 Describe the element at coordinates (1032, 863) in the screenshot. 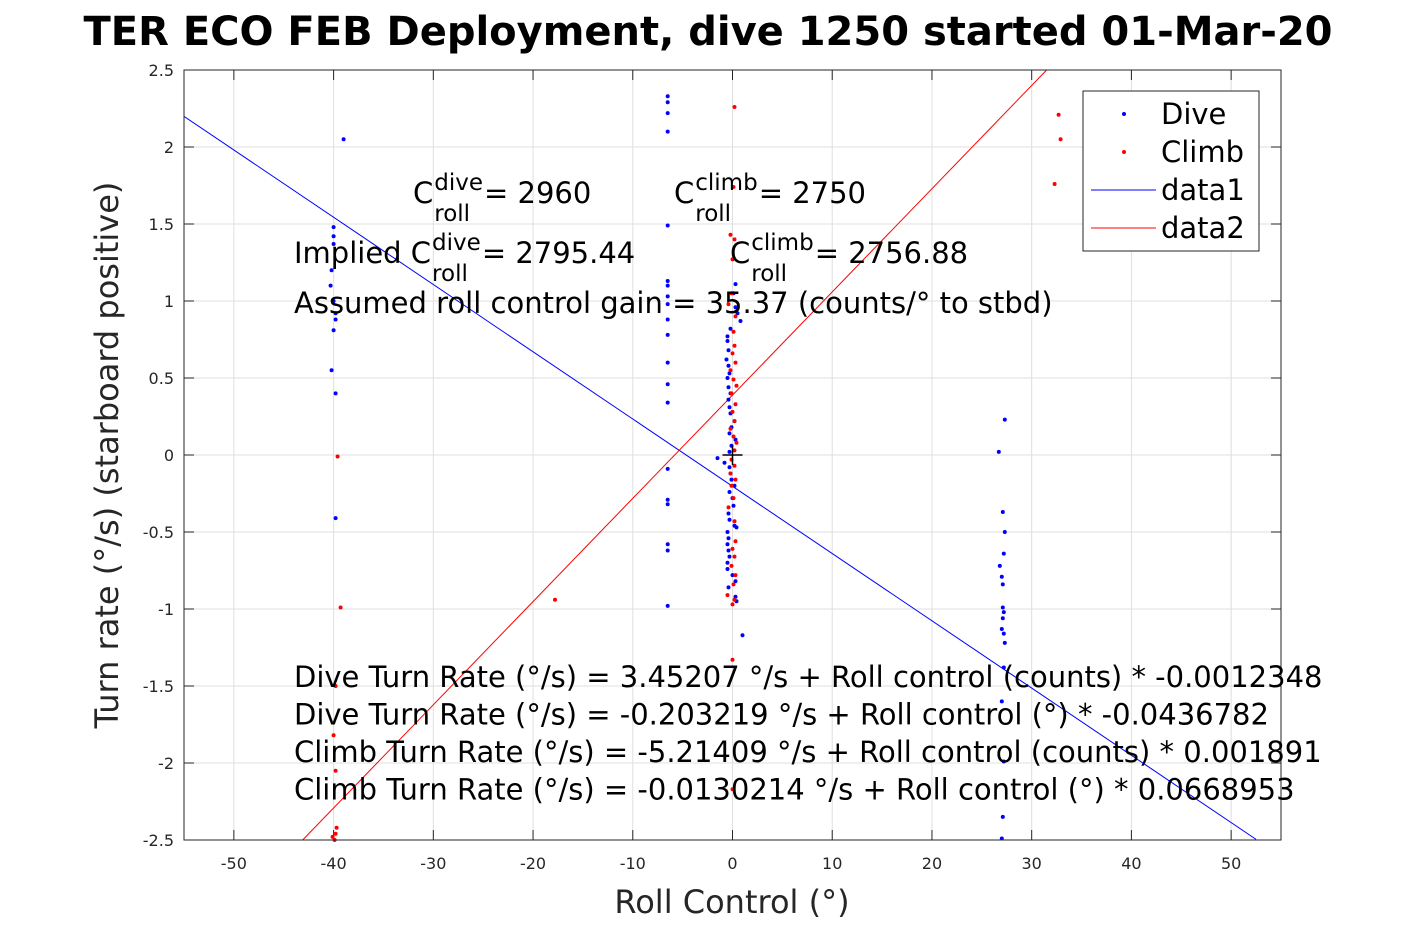

I see `x-tick-label: 30` at that location.